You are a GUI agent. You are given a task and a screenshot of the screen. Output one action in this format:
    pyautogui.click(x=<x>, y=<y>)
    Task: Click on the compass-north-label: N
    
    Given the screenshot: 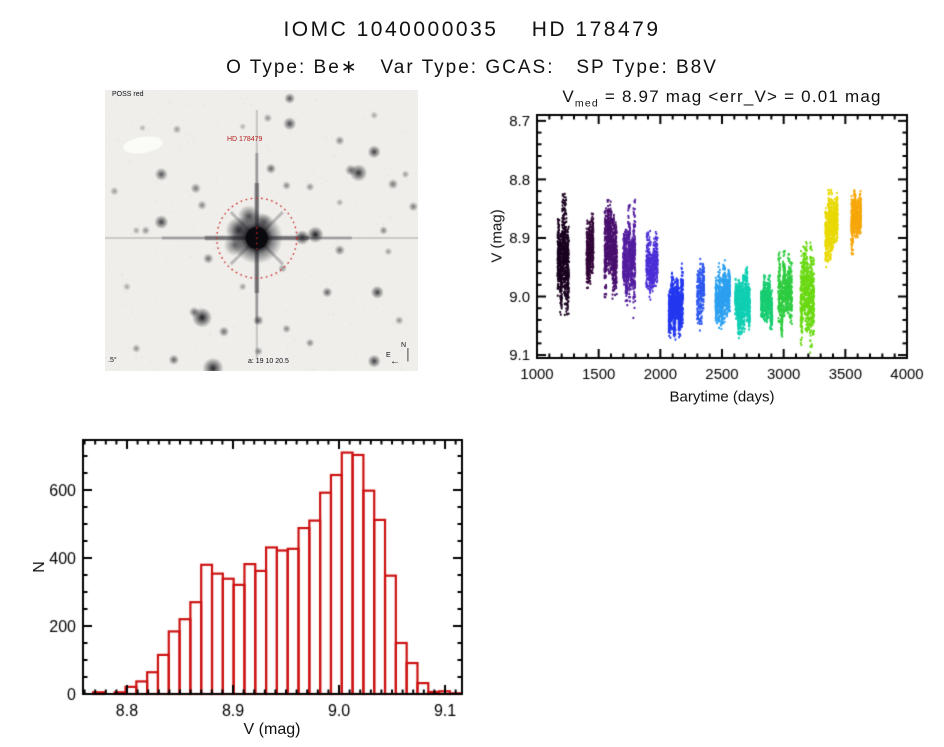 What is the action you would take?
    pyautogui.click(x=404, y=345)
    